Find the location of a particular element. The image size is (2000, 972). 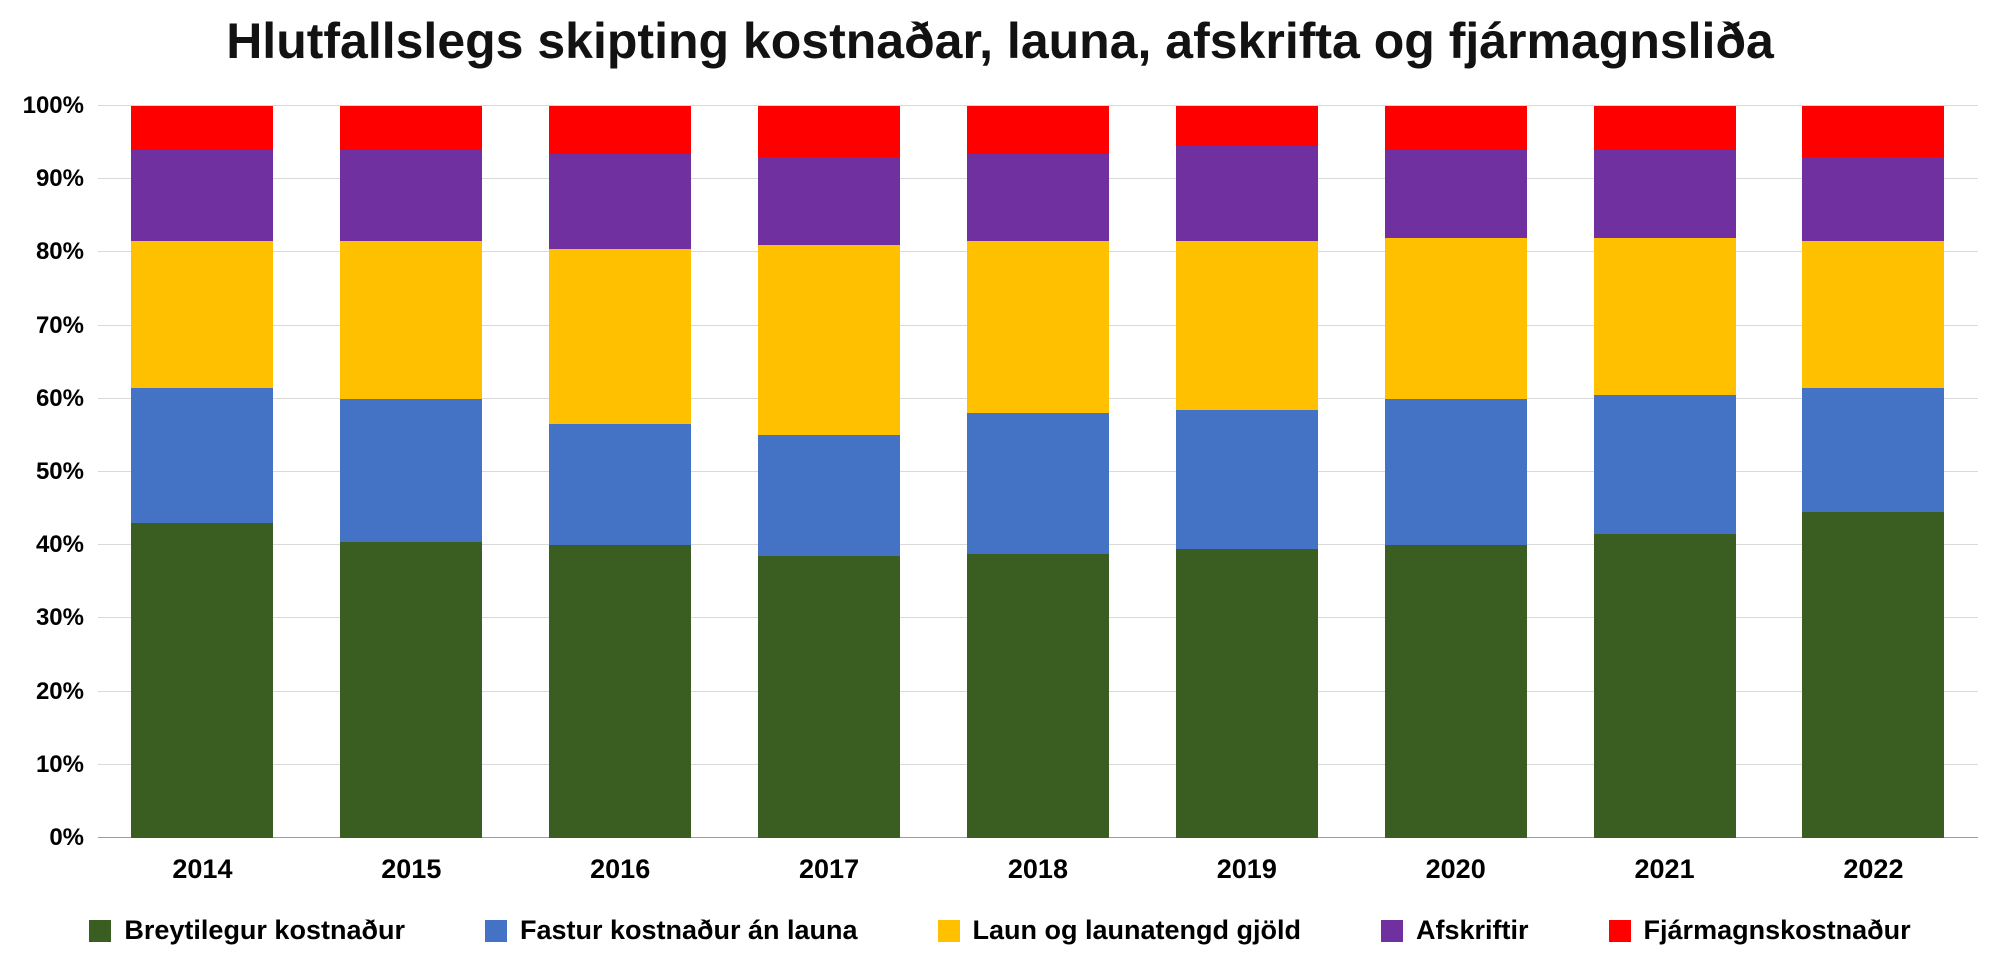

x-axis-label: 2014 is located at coordinates (202, 869).